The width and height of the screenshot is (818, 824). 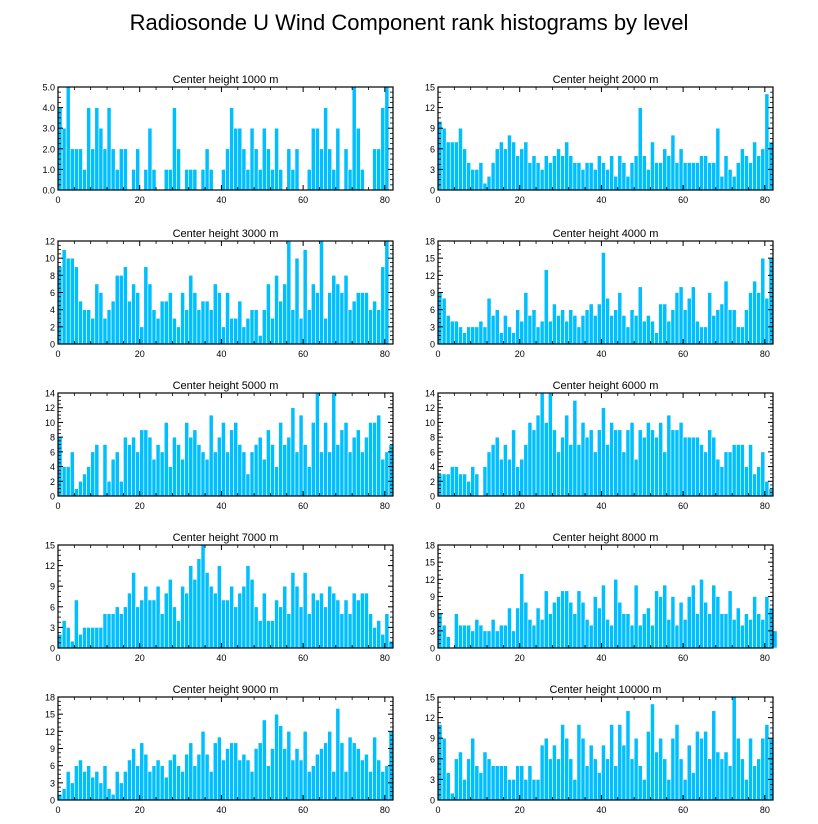 What do you see at coordinates (52, 766) in the screenshot?
I see `y-tick-label: 6` at bounding box center [52, 766].